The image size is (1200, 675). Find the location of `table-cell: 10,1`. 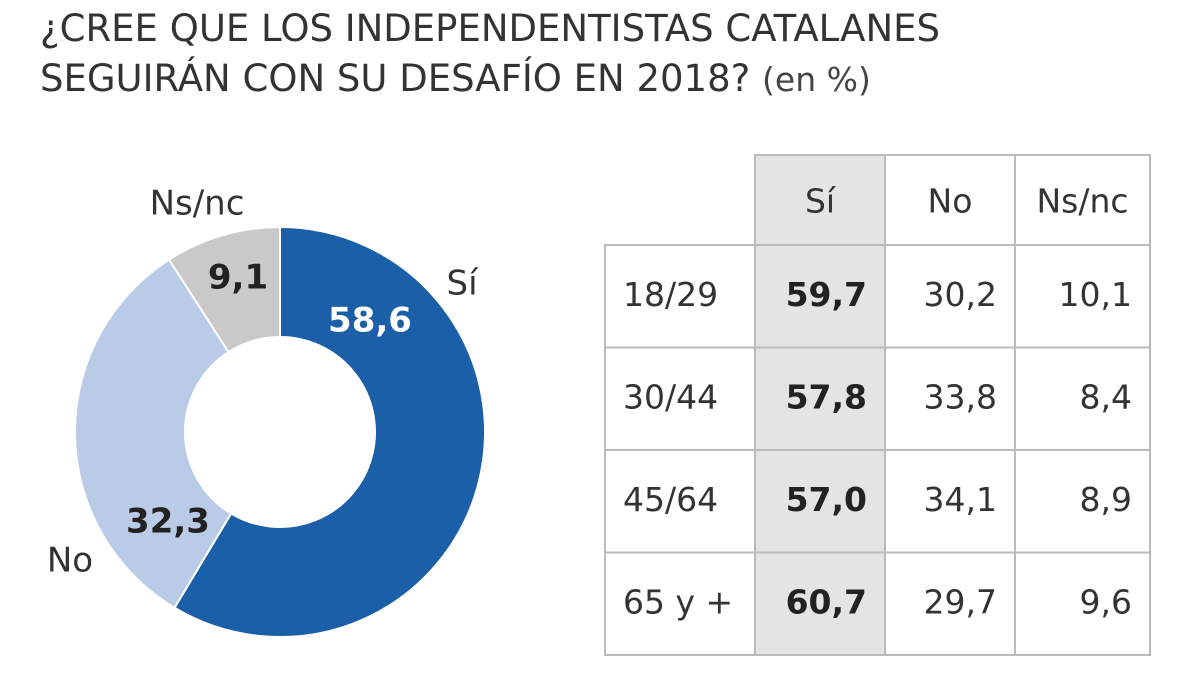

table-cell: 10,1 is located at coordinates (1095, 294).